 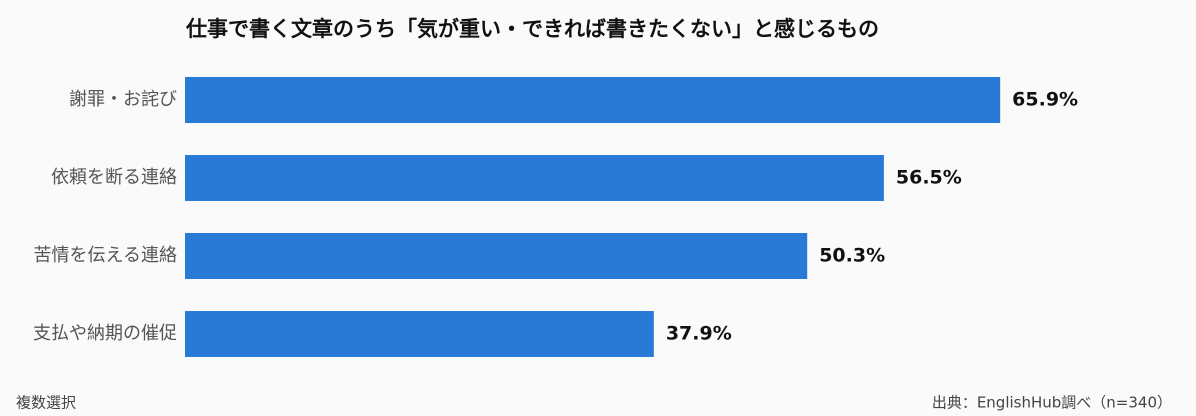 What do you see at coordinates (1052, 403) in the screenshot?
I see `source: 出典：EnglishHub調べ（n=340）` at bounding box center [1052, 403].